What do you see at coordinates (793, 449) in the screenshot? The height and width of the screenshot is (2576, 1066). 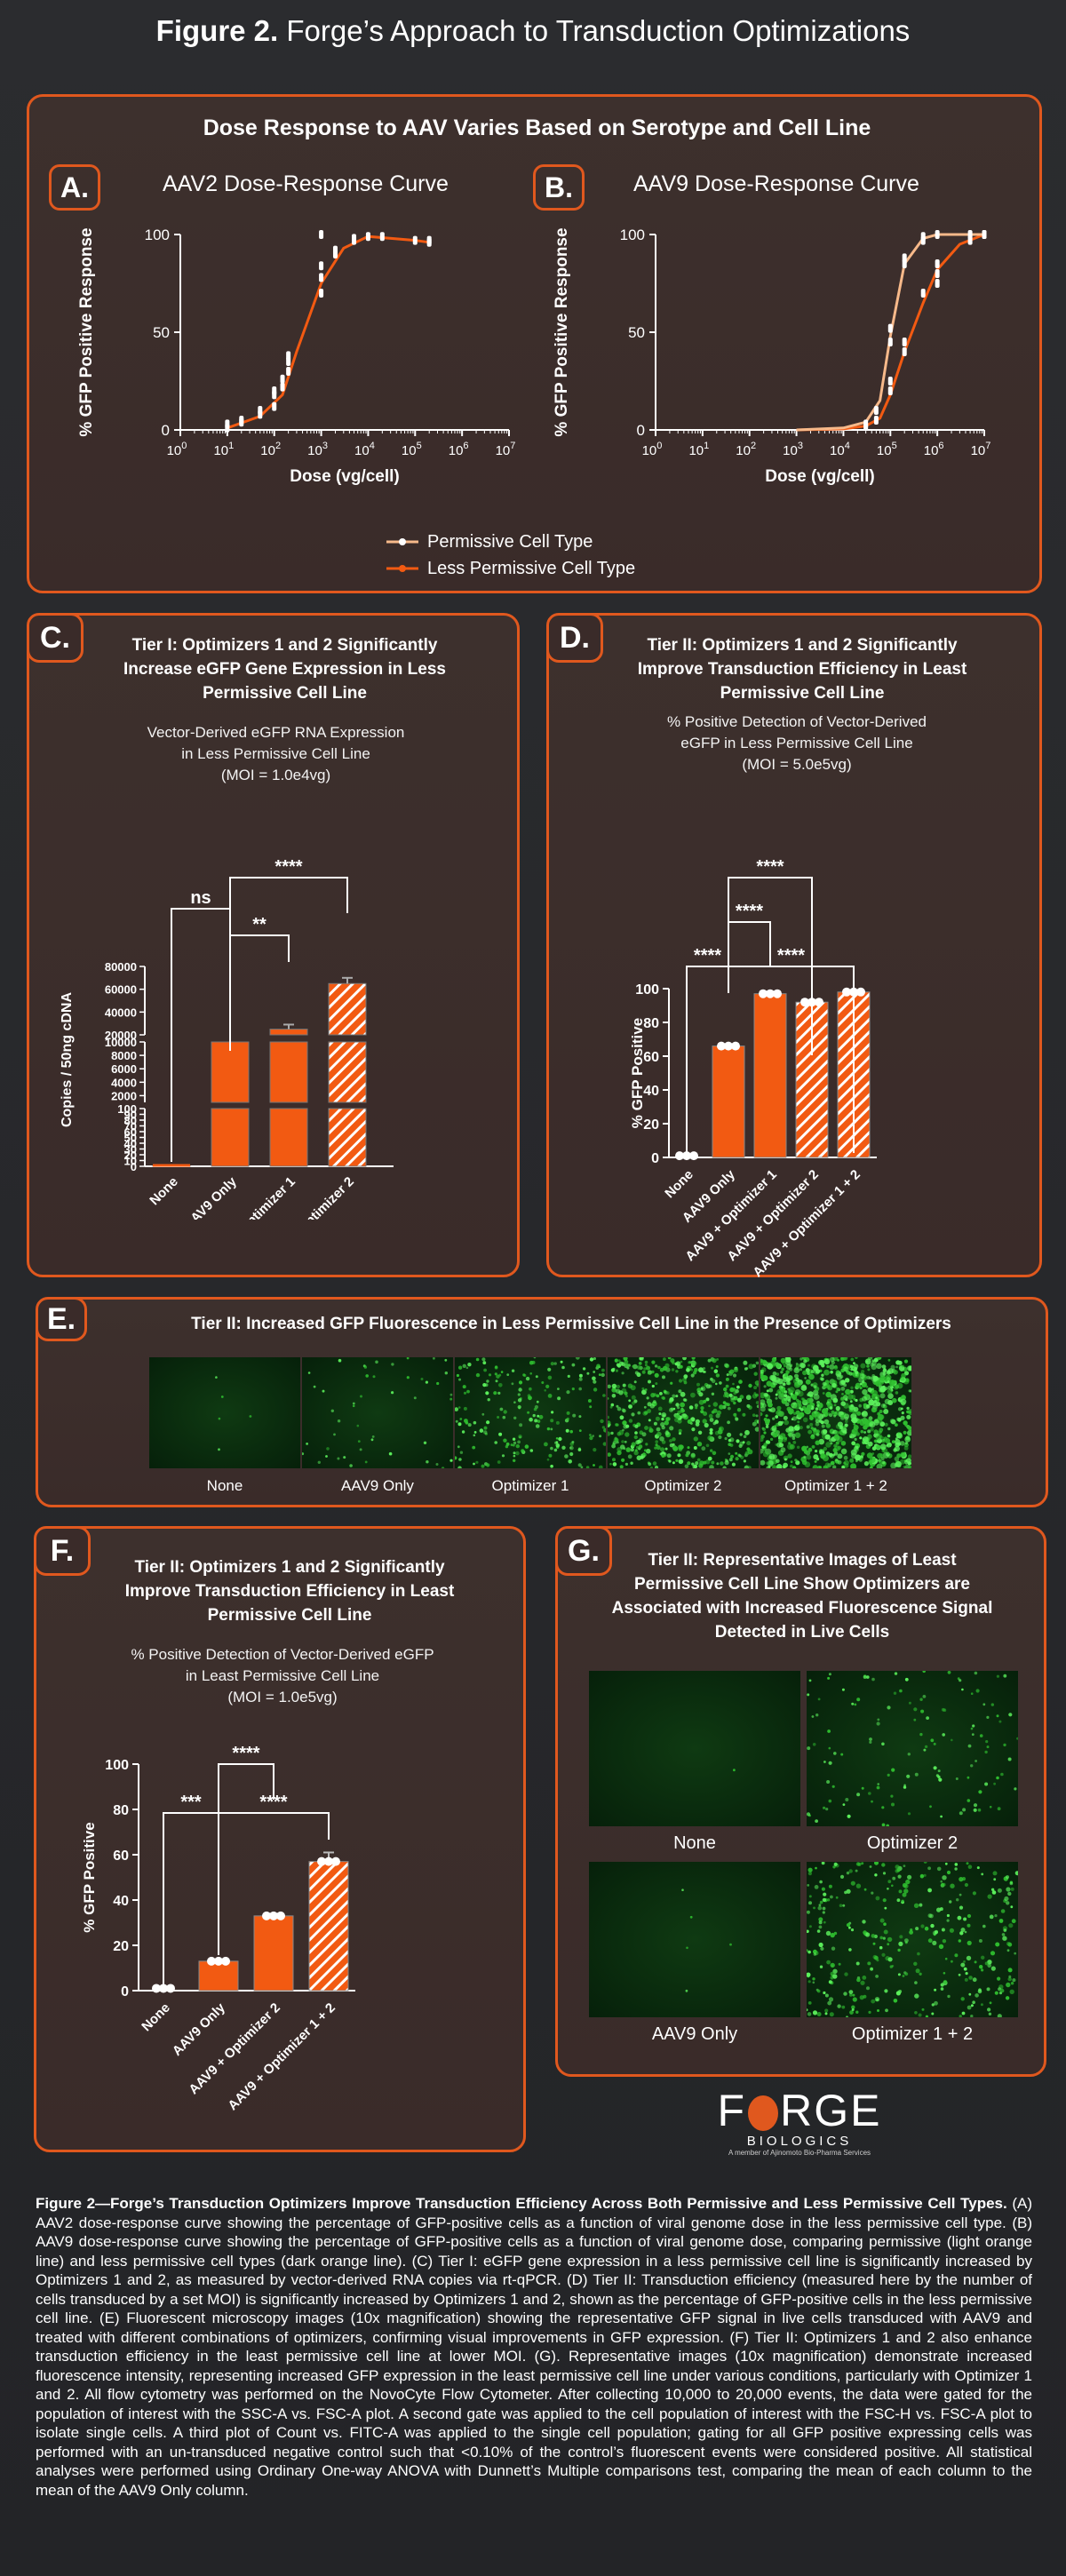 I see `x-tick-label: 10³` at bounding box center [793, 449].